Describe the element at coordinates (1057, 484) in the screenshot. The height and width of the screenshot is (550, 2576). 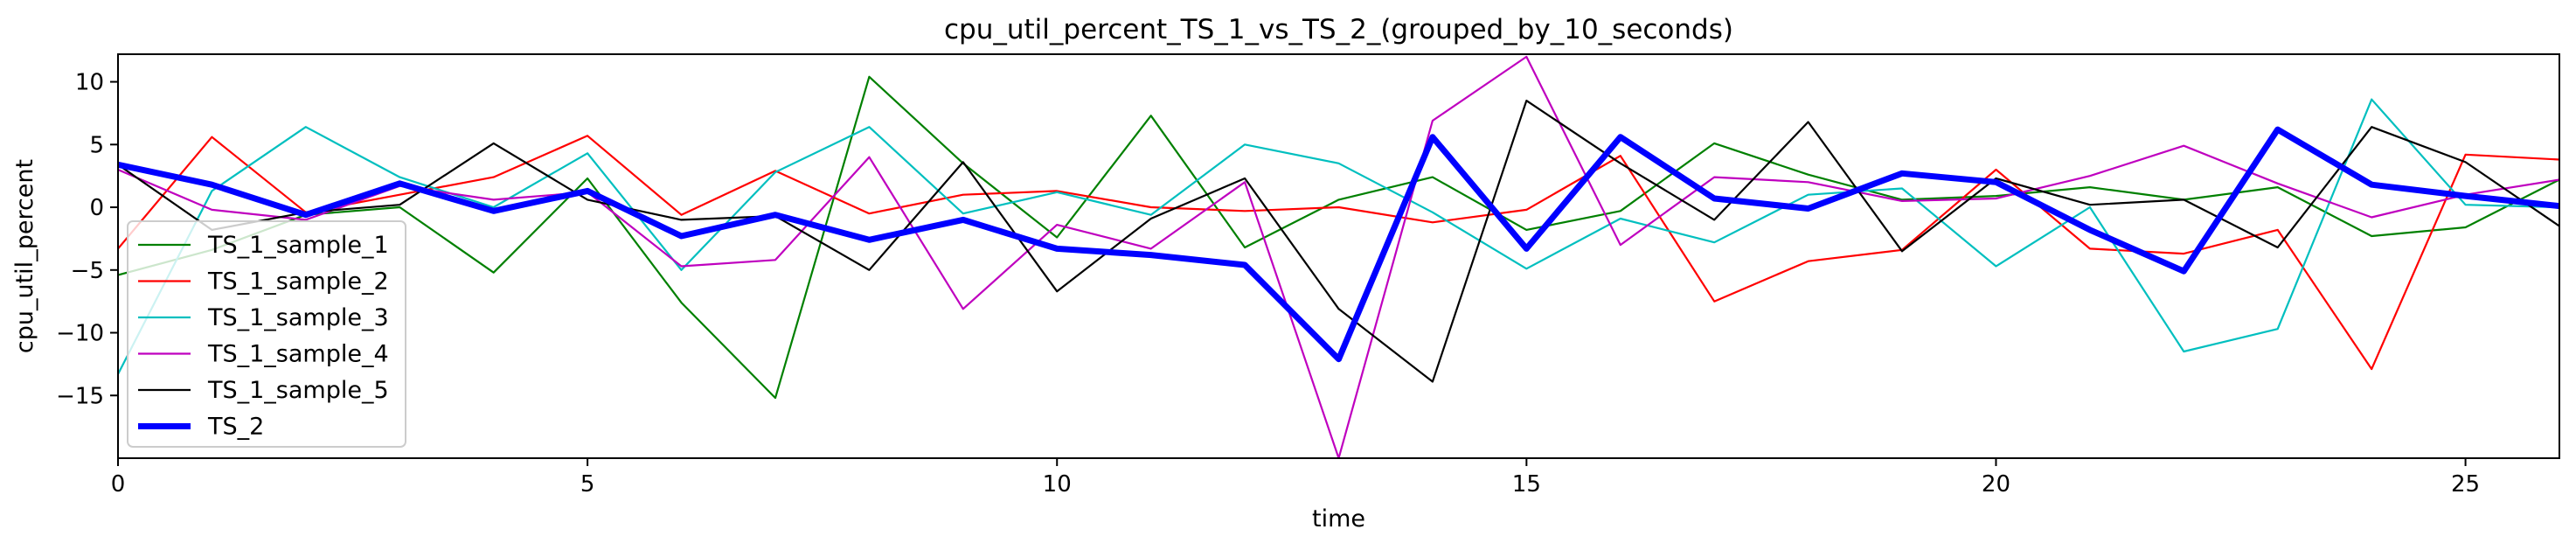
I see `x-tick-label: 10` at that location.